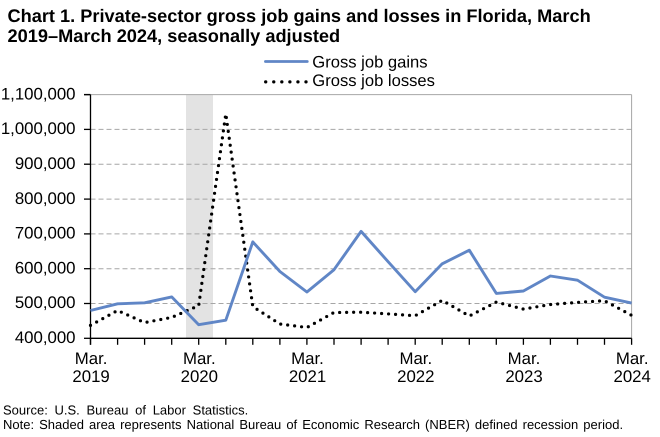  I want to click on svg-text: 800,000, so click(45, 198).